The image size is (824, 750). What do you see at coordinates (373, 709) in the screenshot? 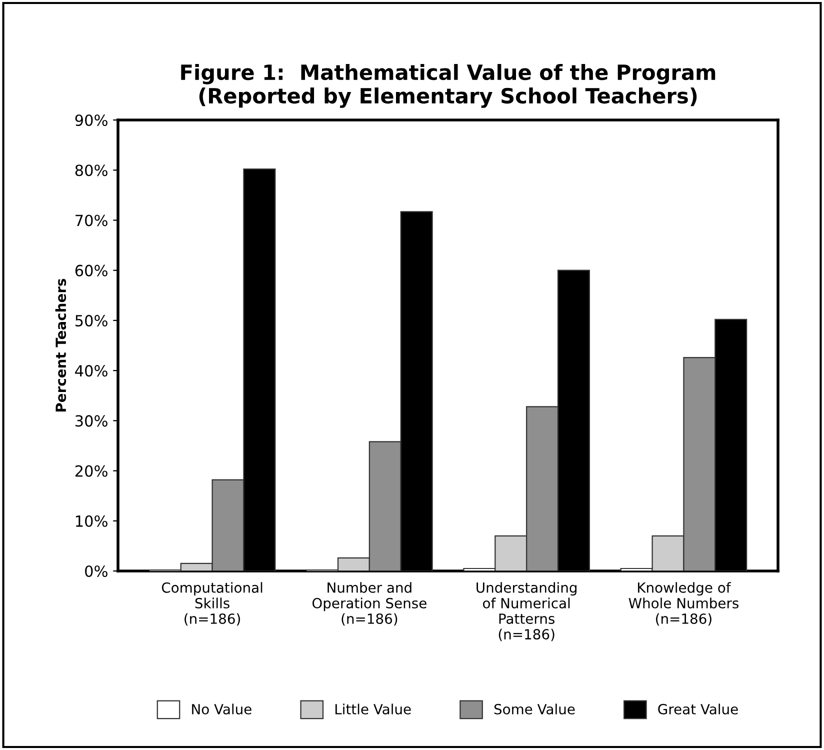
I see `legend-label: Little Value` at bounding box center [373, 709].